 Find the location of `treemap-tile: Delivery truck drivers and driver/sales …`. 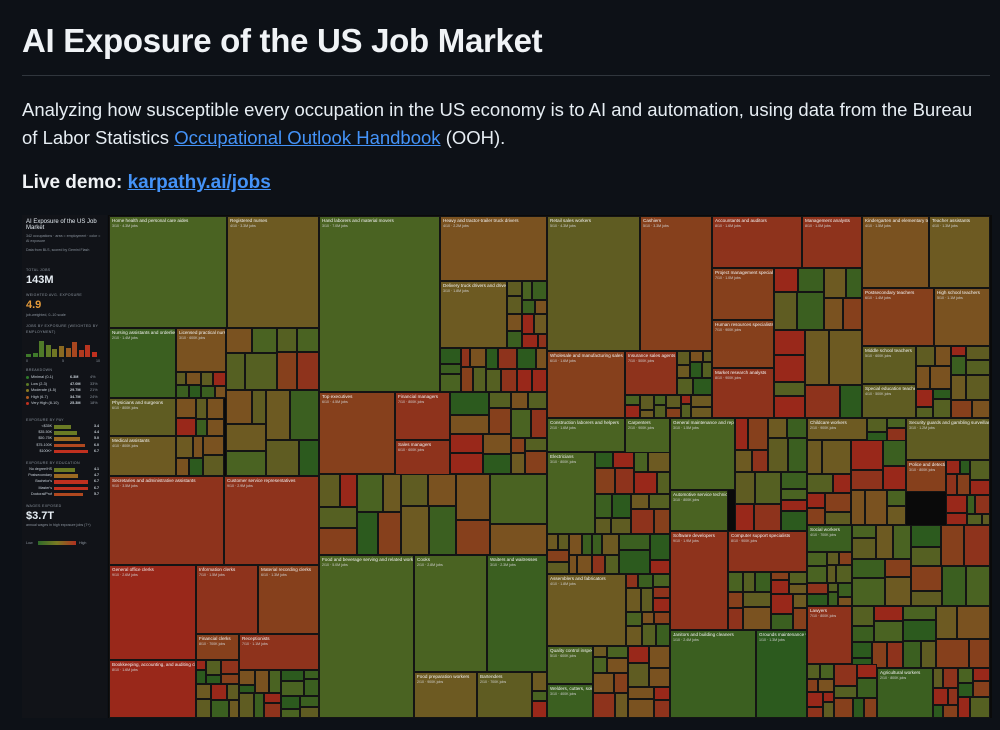

treemap-tile: Delivery truck drivers and driver/sales … is located at coordinates (473, 314).